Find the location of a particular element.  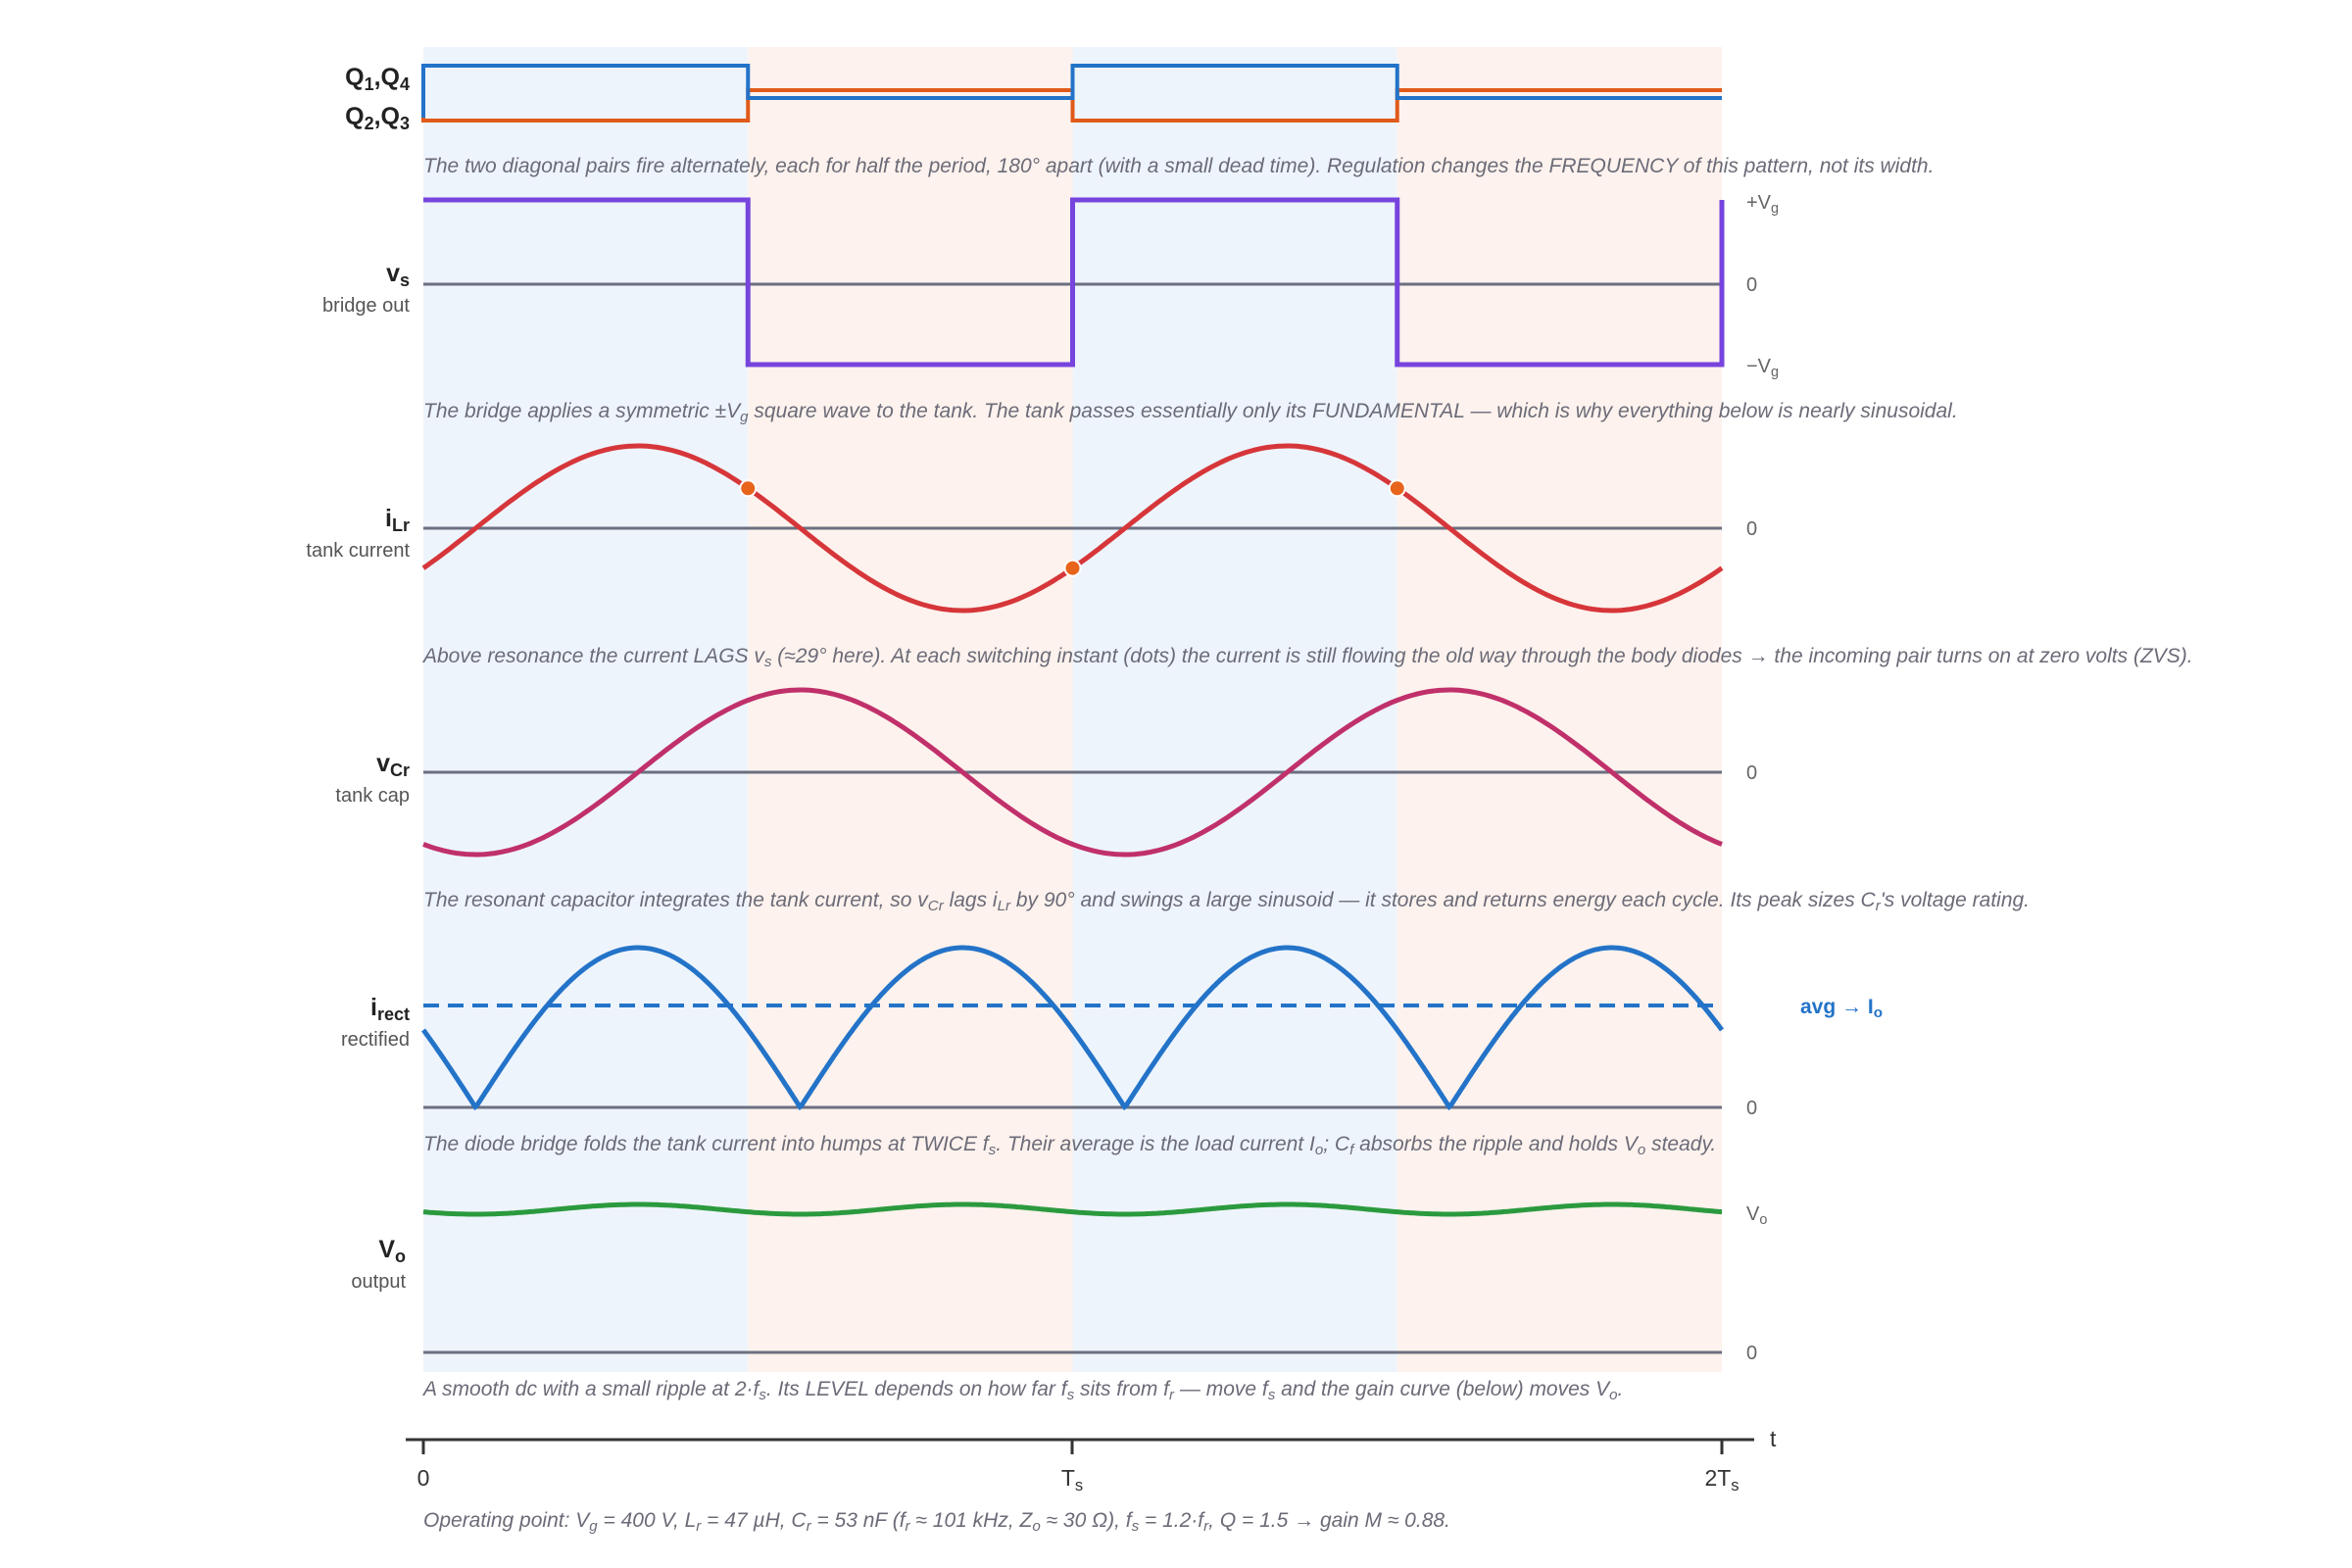

vo-zero-level: 0 is located at coordinates (1751, 1353).